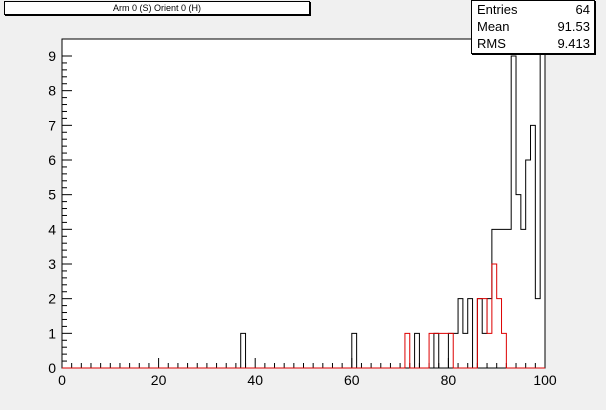 This screenshot has height=410, width=606. What do you see at coordinates (52, 299) in the screenshot?
I see `y-tick-label: 2` at bounding box center [52, 299].